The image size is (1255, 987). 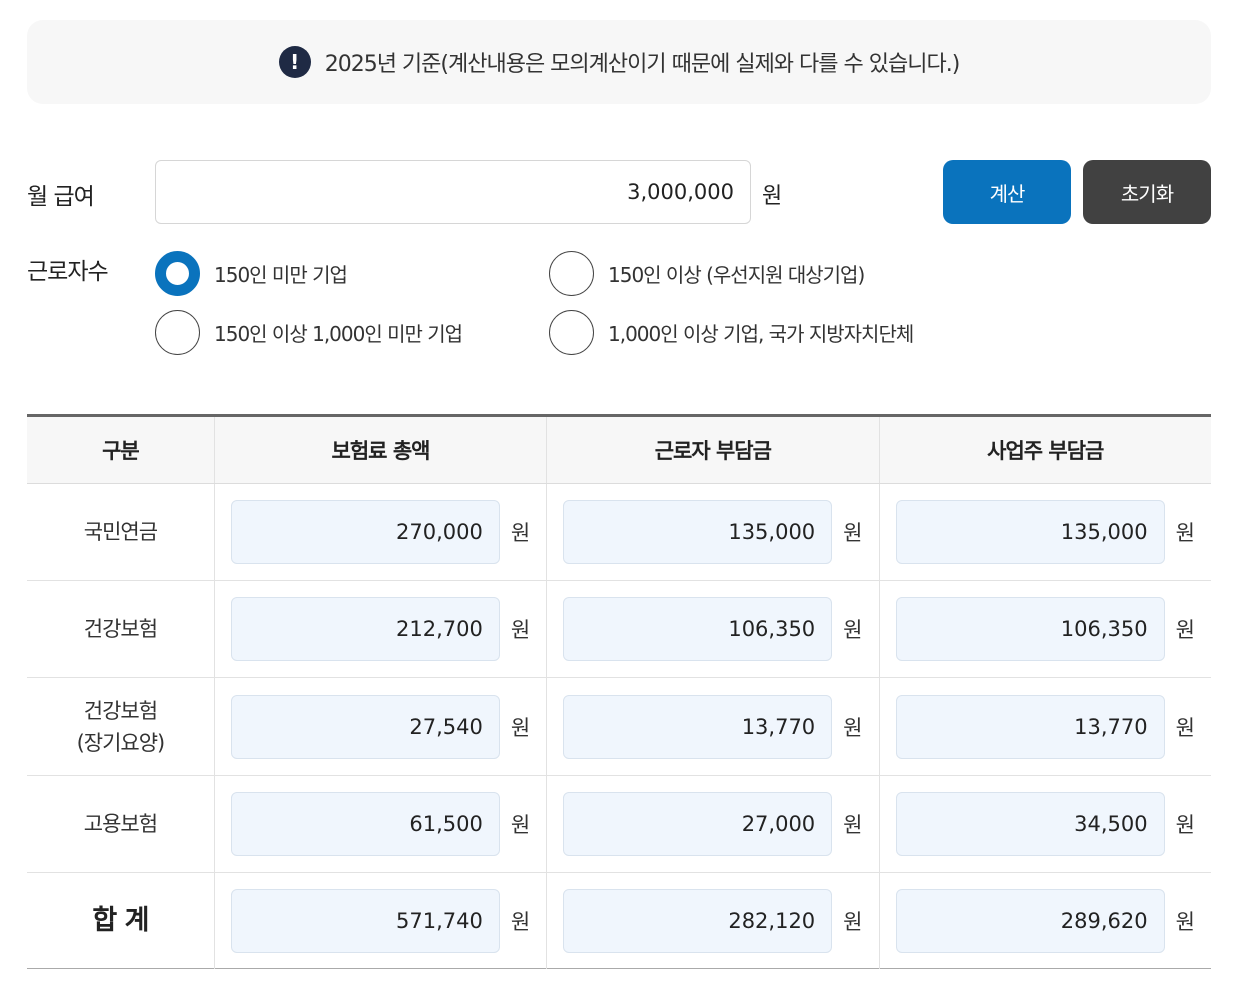 What do you see at coordinates (365, 532) in the screenshot?
I see `total-value: 270,000` at bounding box center [365, 532].